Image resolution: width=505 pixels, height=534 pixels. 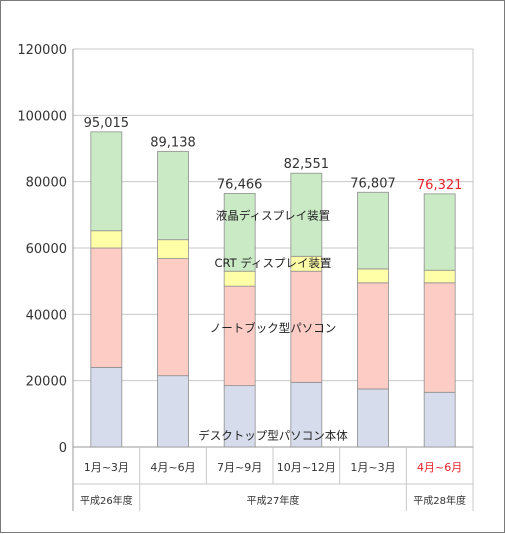 I want to click on bar-total-label: 76,321, so click(x=440, y=185).